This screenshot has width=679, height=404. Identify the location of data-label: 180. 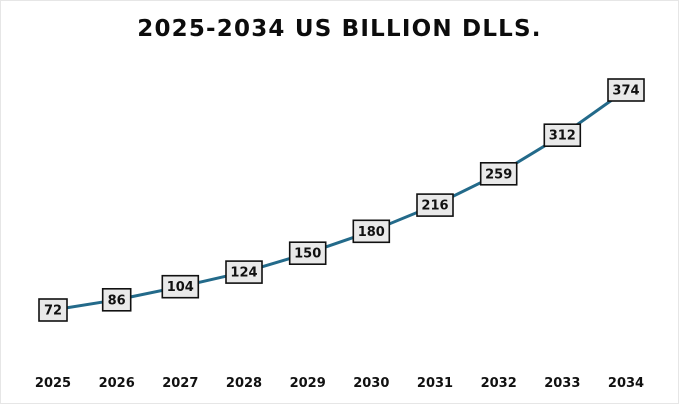
(371, 232).